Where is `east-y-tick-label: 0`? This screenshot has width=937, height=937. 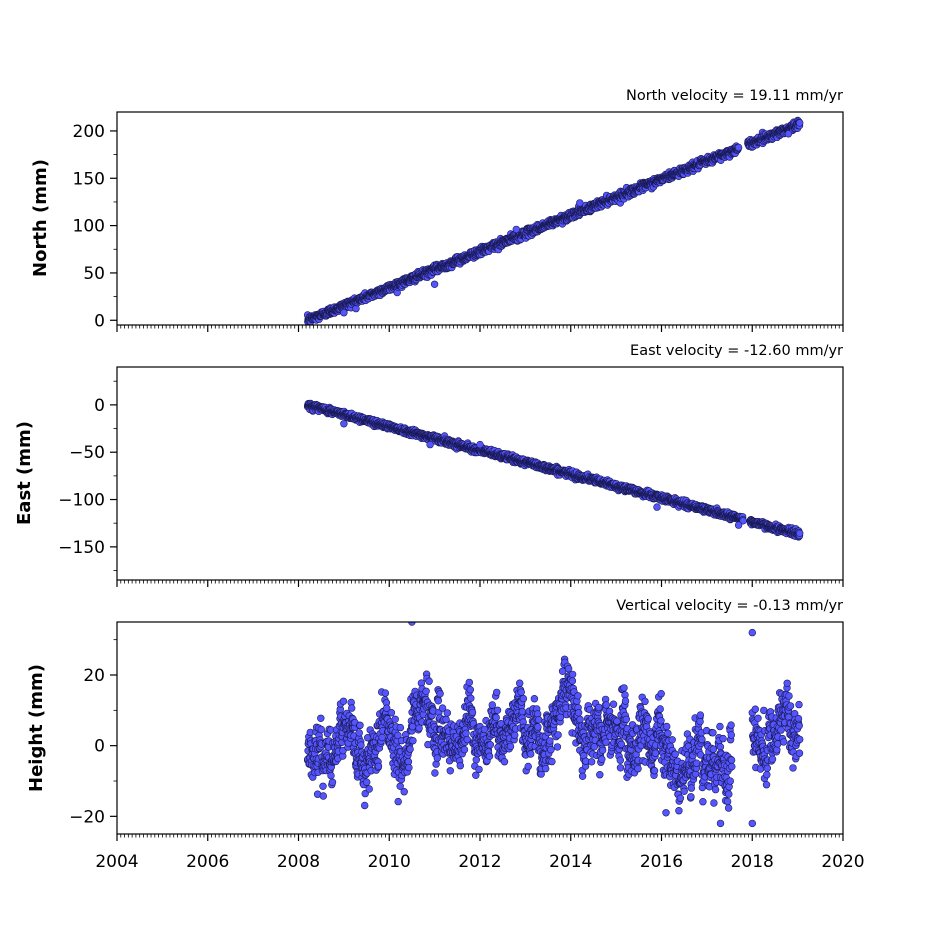 east-y-tick-label: 0 is located at coordinates (99, 406).